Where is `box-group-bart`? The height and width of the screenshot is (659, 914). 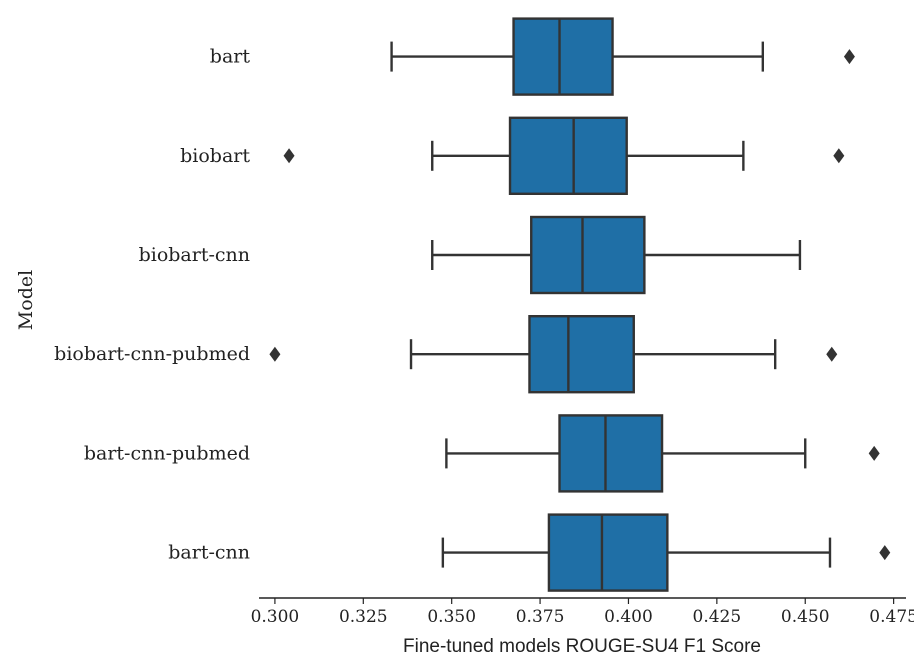 box-group-bart is located at coordinates (622, 56).